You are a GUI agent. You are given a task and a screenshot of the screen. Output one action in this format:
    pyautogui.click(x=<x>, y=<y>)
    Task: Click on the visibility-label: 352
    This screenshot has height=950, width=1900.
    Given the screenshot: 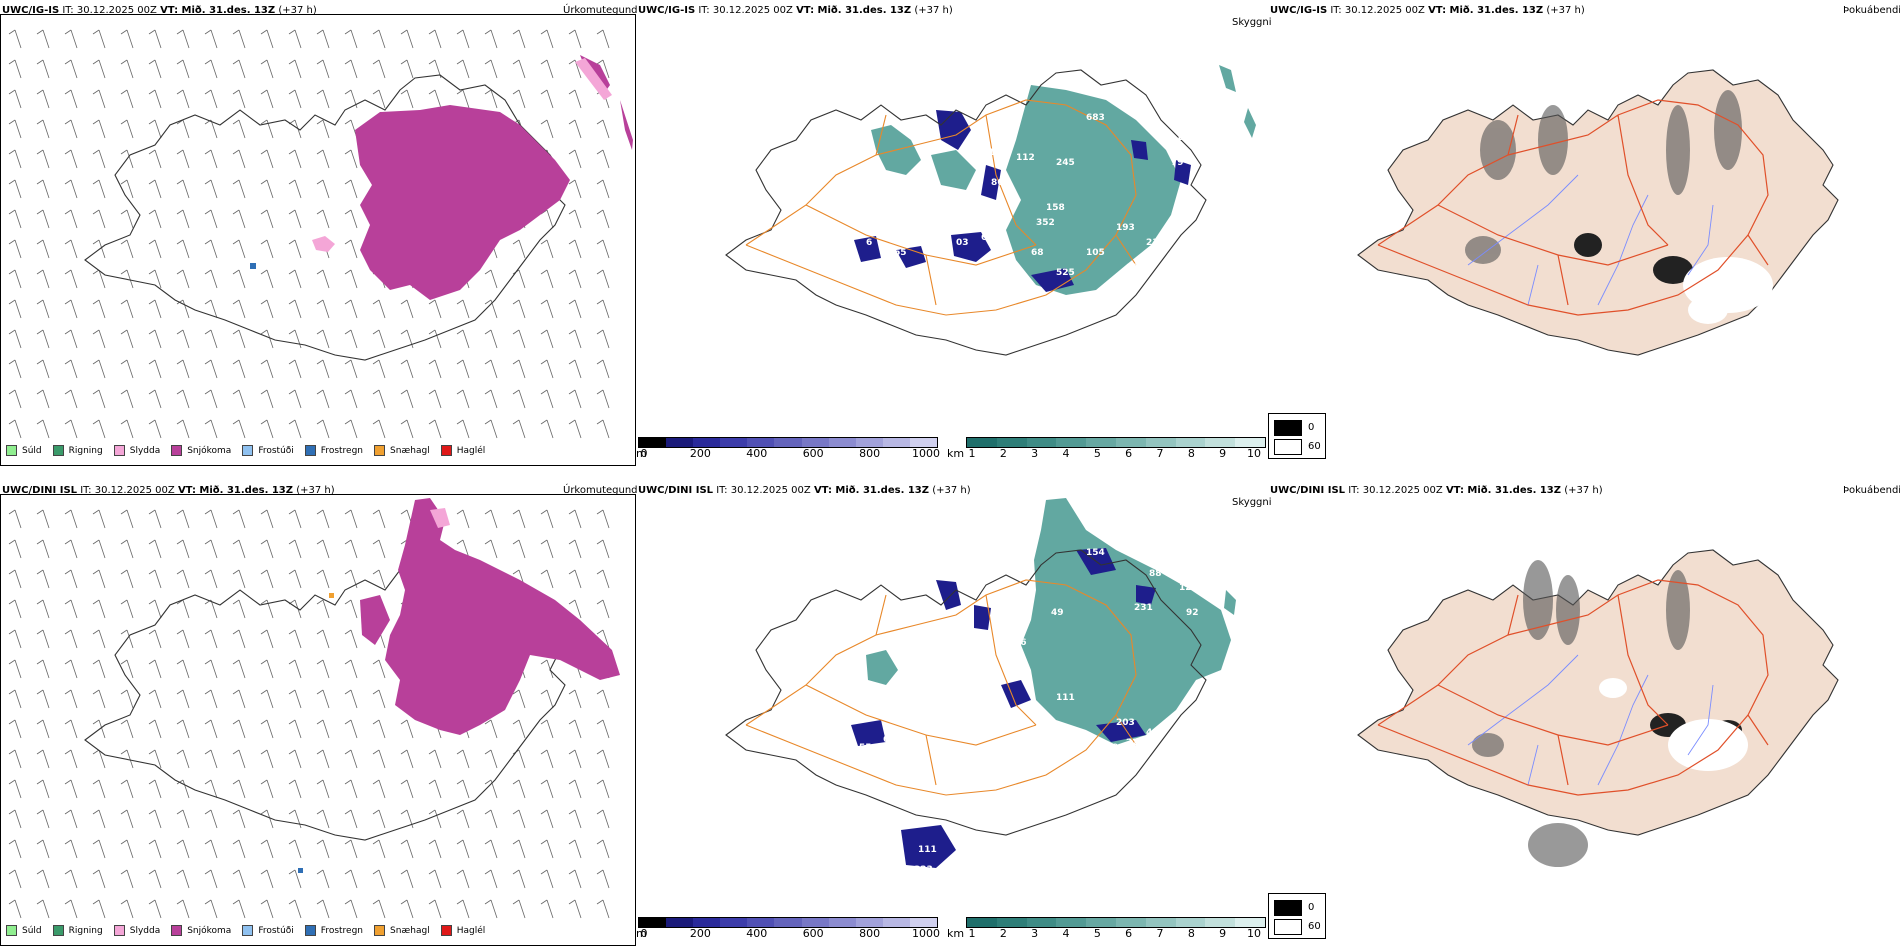 What is the action you would take?
    pyautogui.click(x=1045, y=223)
    